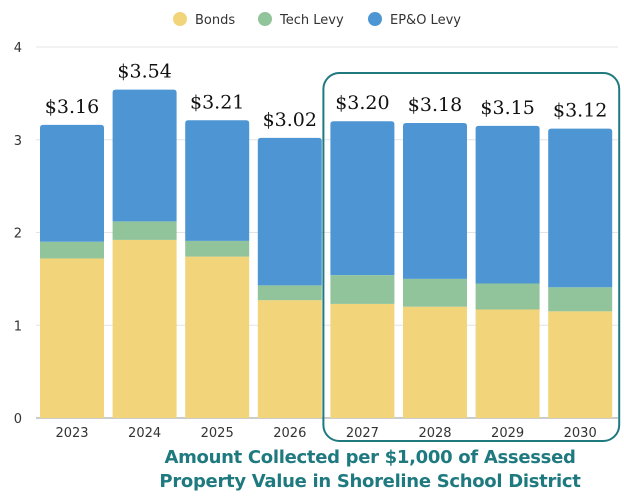 The image size is (624, 499). Describe the element at coordinates (425, 20) in the screenshot. I see `legend-label-ep-o-levy: EP&O Levy` at that location.